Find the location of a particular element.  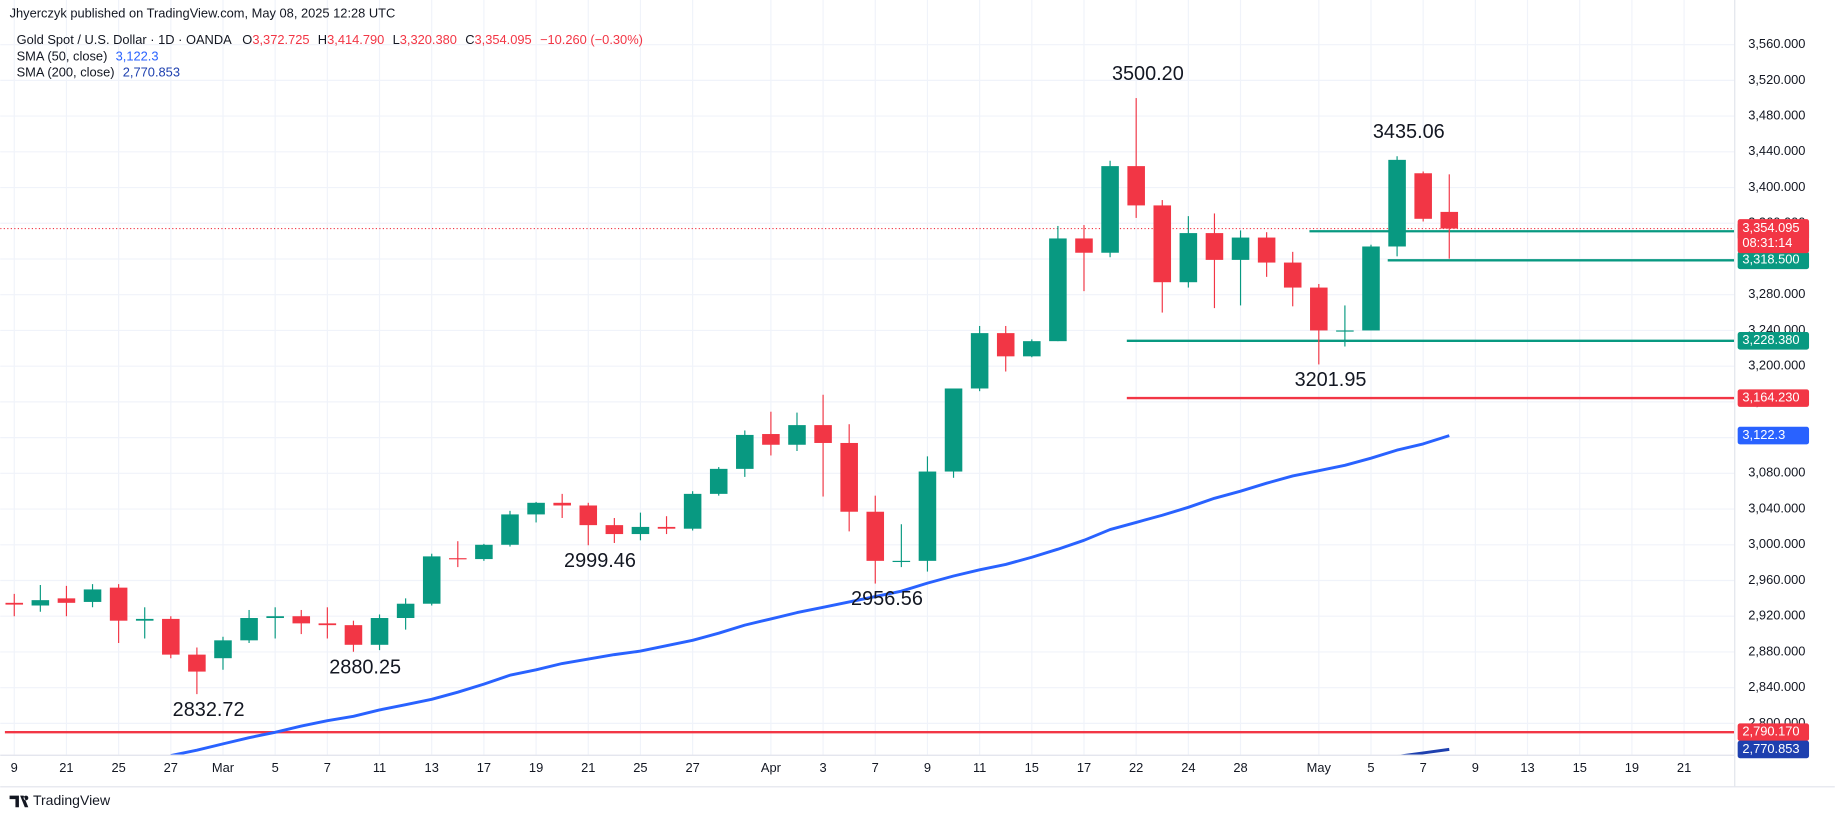

y-tick-label: 3,400.000 is located at coordinates (1776, 186).